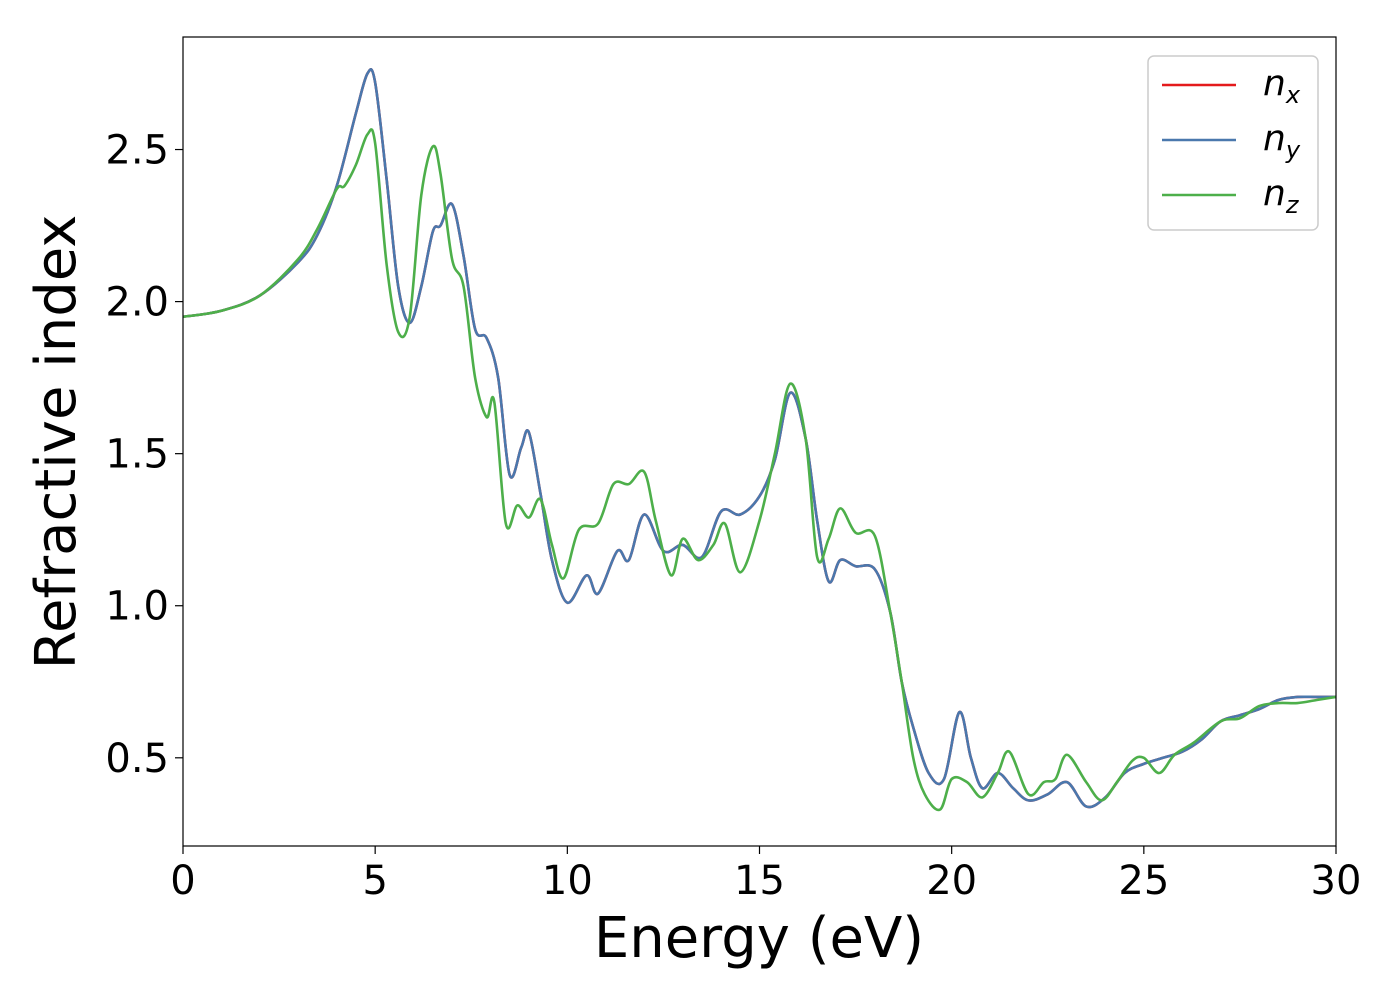 The width and height of the screenshot is (1400, 1000). What do you see at coordinates (137, 455) in the screenshot?
I see `y-tick-label: 1.5` at bounding box center [137, 455].